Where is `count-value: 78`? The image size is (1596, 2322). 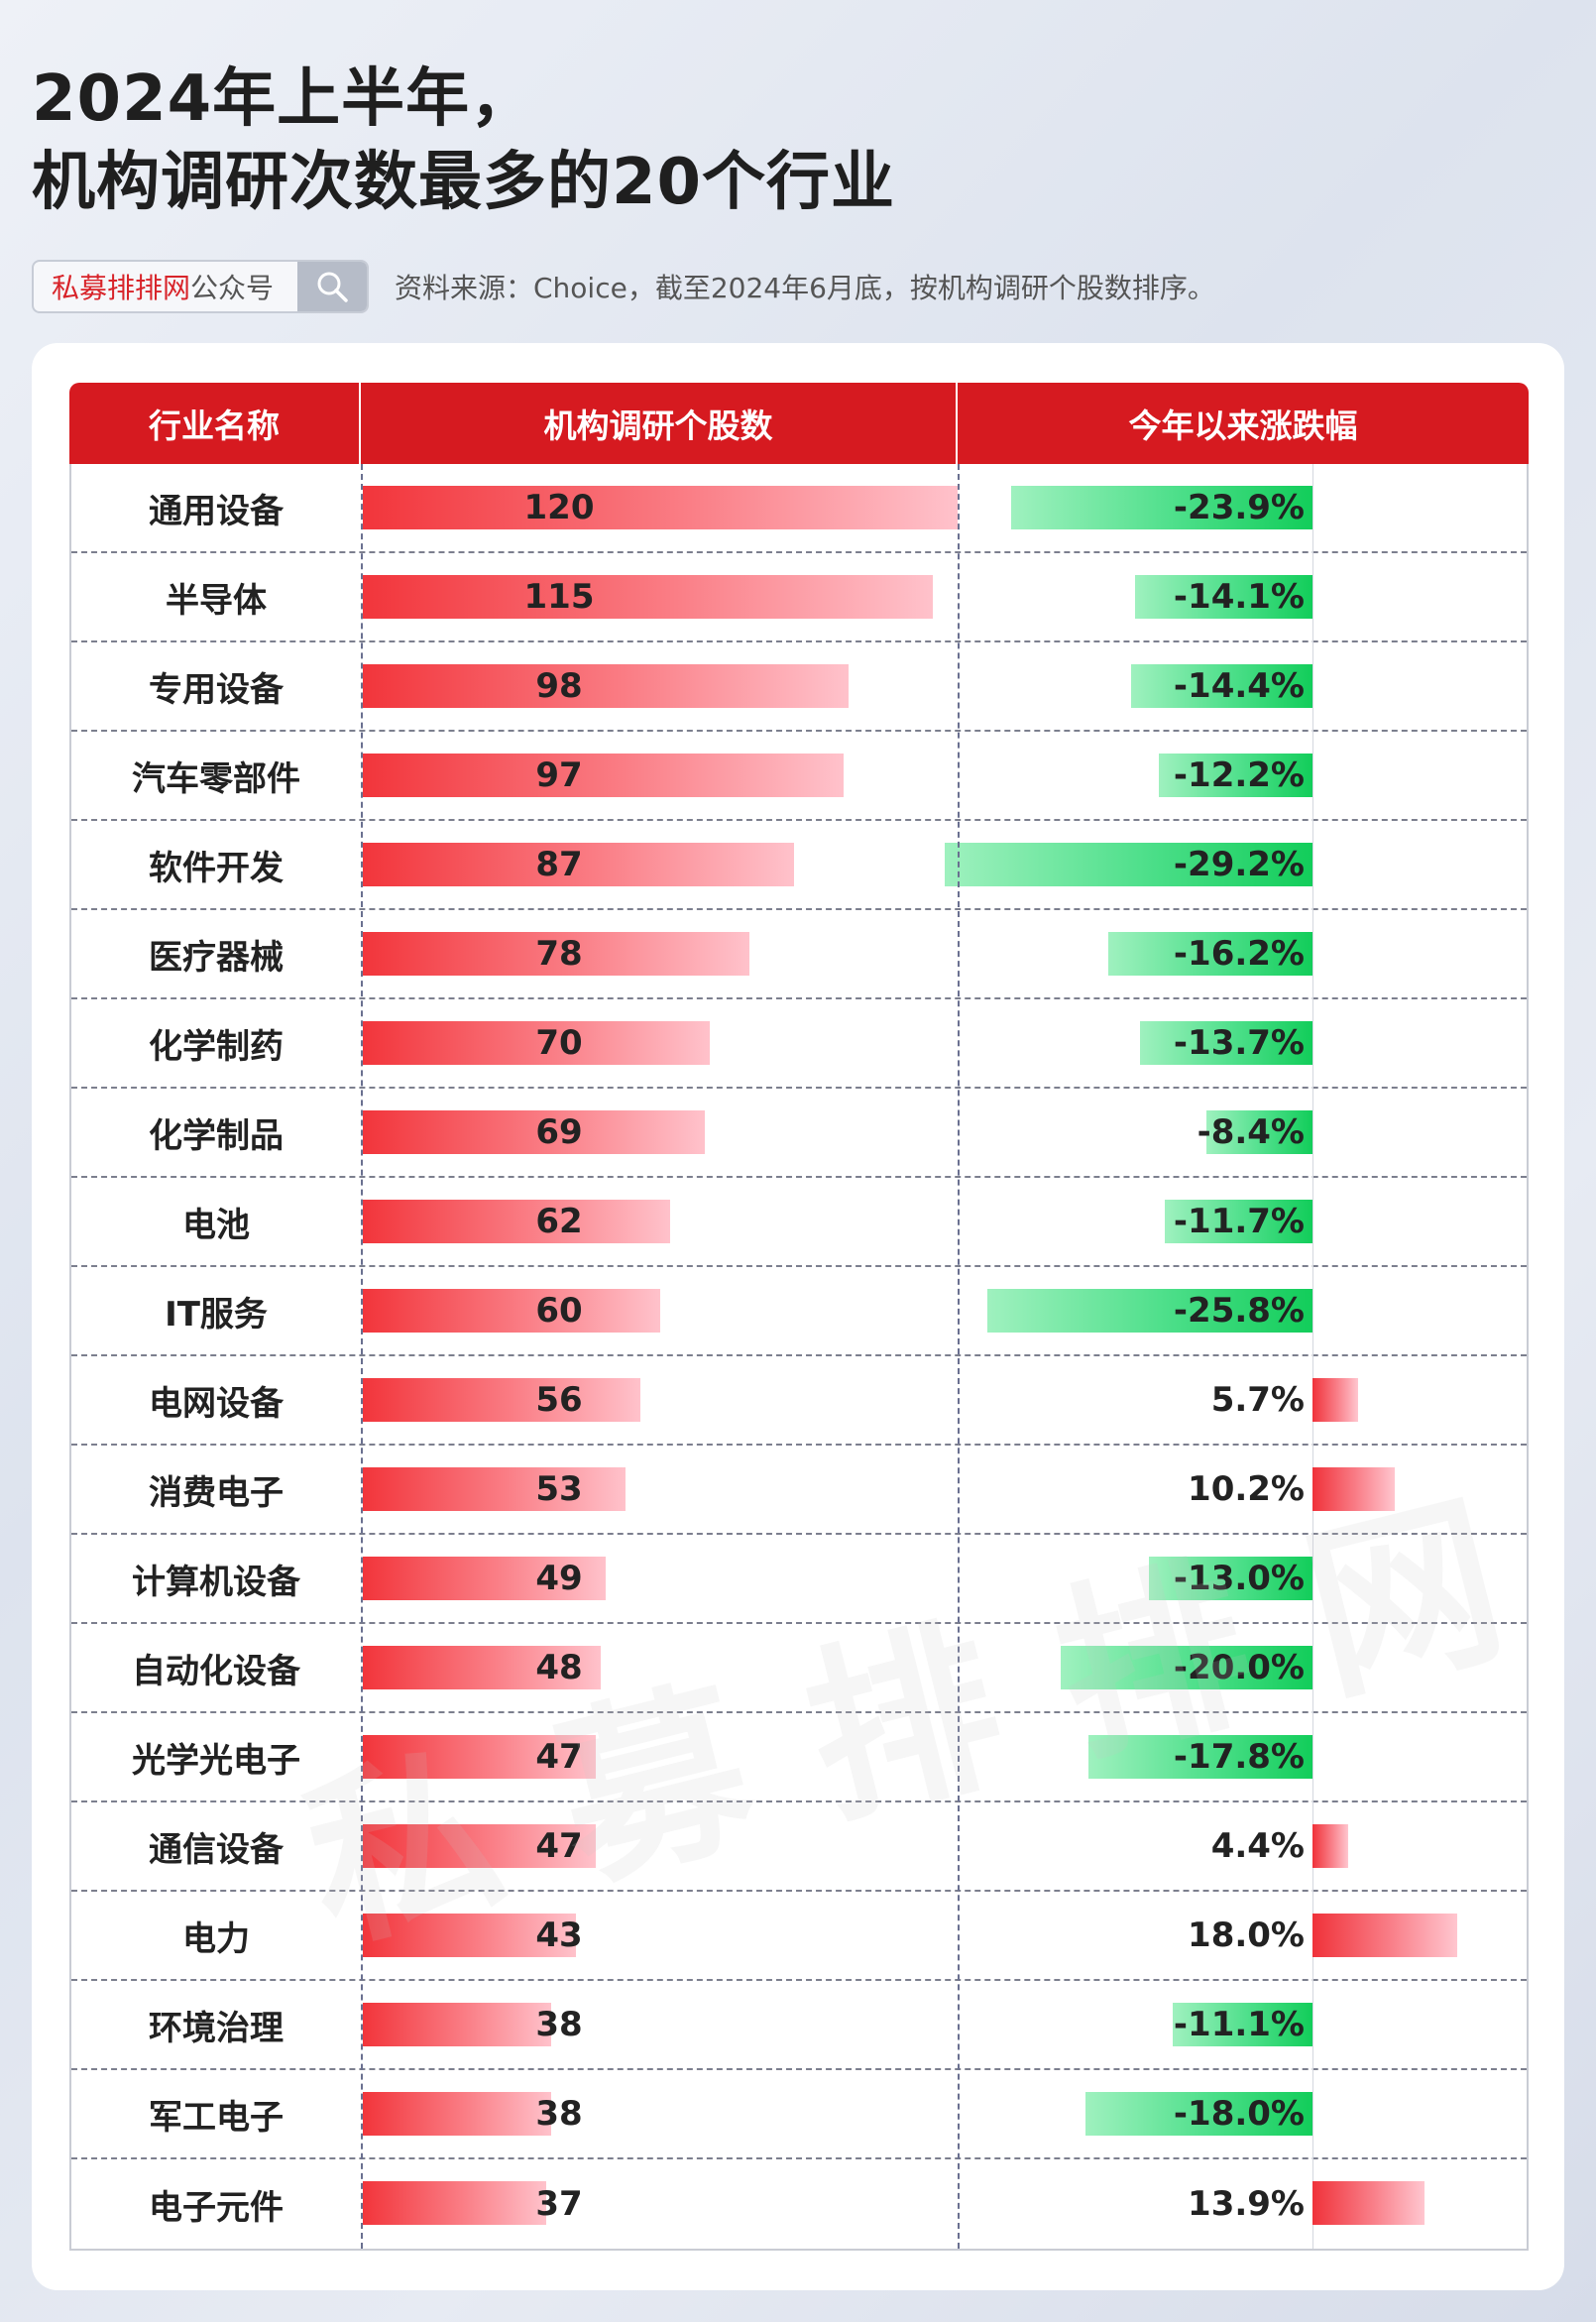
count-value: 78 is located at coordinates (559, 954).